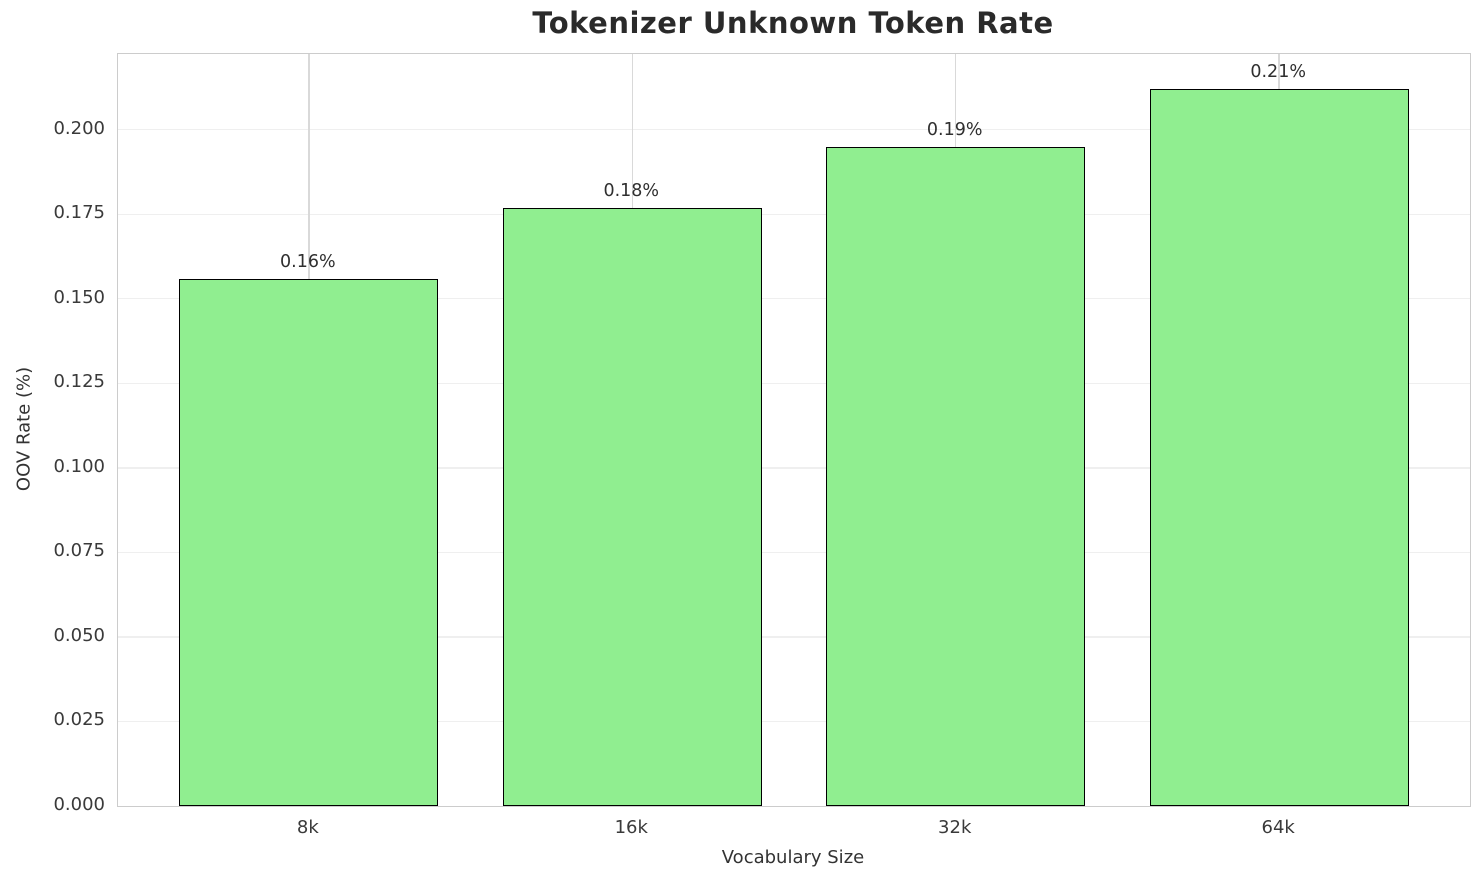  Describe the element at coordinates (793, 857) in the screenshot. I see `x-axis-label: Vocabulary Size` at that location.